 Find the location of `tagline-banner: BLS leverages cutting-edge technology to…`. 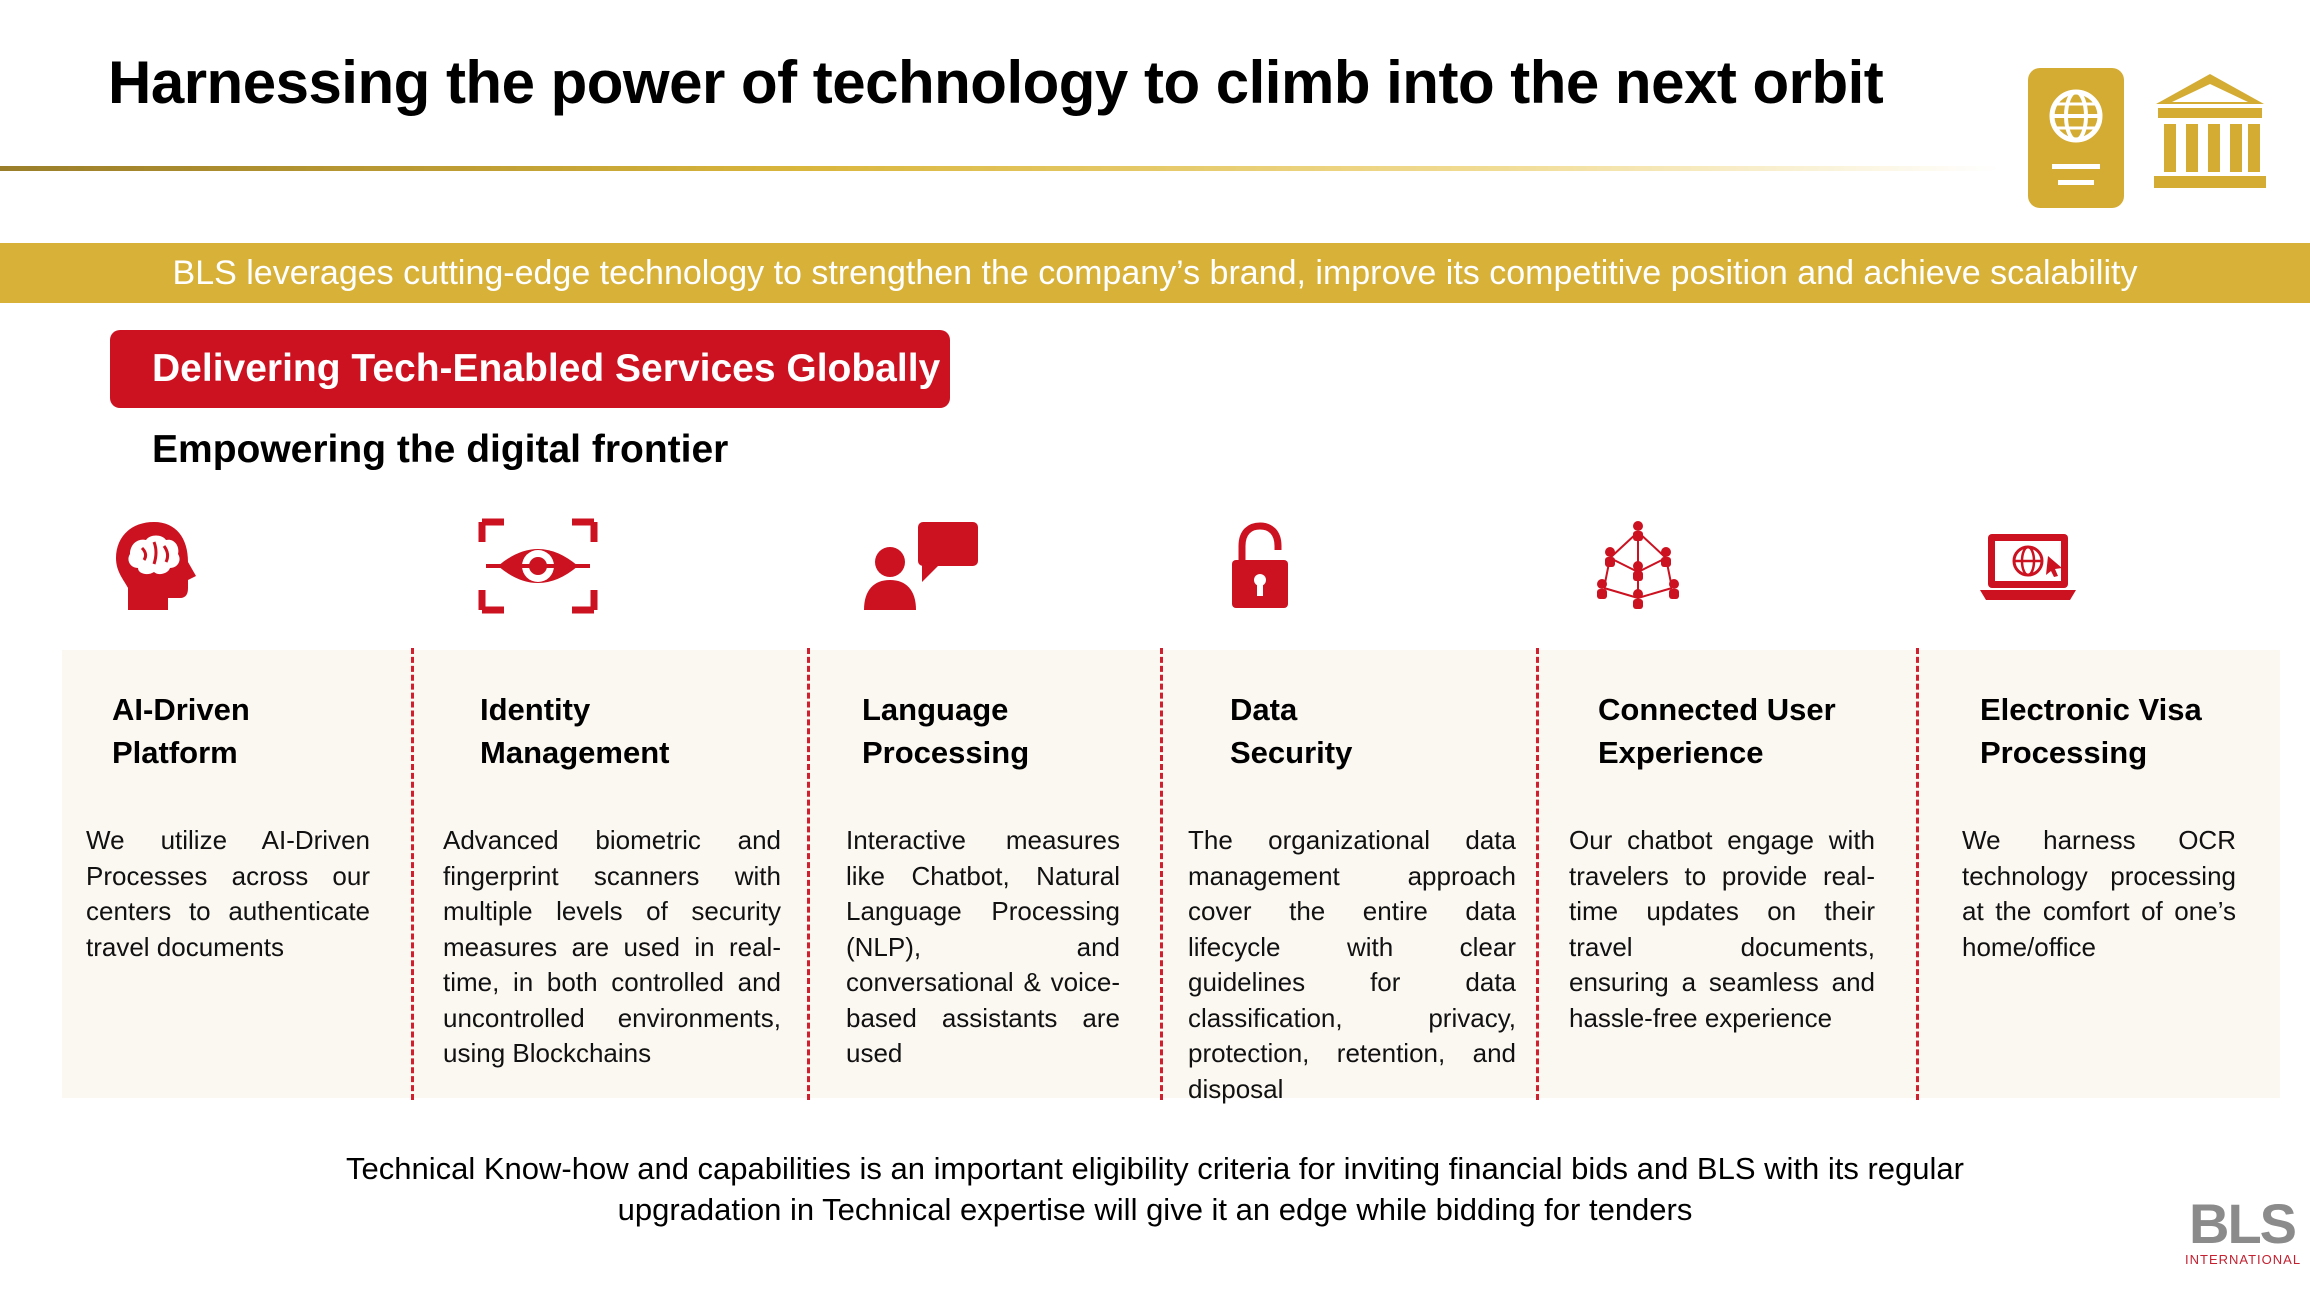

tagline-banner: BLS leverages cutting-edge technology to… is located at coordinates (1155, 273).